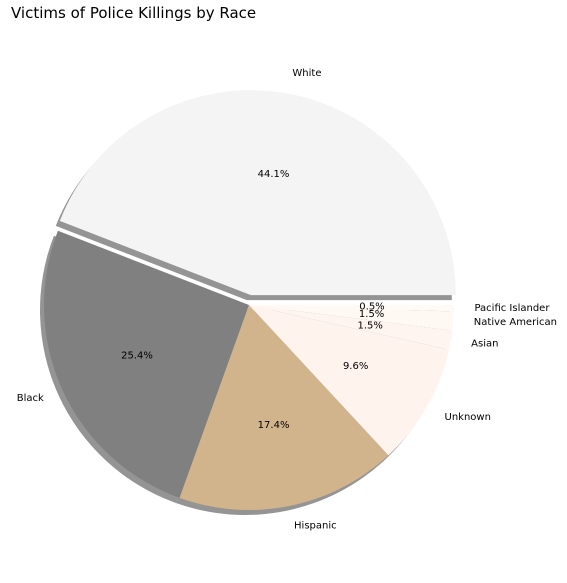 The image size is (567, 583). Describe the element at coordinates (484, 343) in the screenshot. I see `pie-label-asian: Asian` at that location.